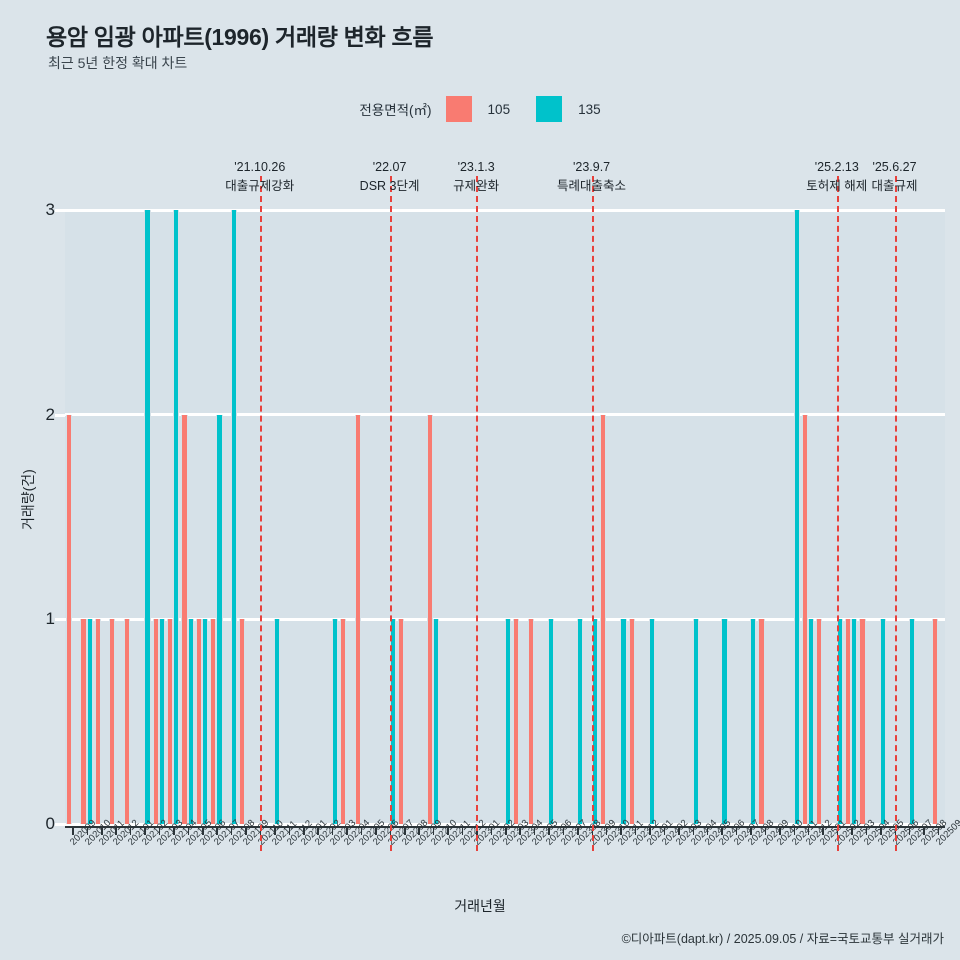 The width and height of the screenshot is (960, 960). I want to click on event-name: 특례대출축소, so click(592, 186).